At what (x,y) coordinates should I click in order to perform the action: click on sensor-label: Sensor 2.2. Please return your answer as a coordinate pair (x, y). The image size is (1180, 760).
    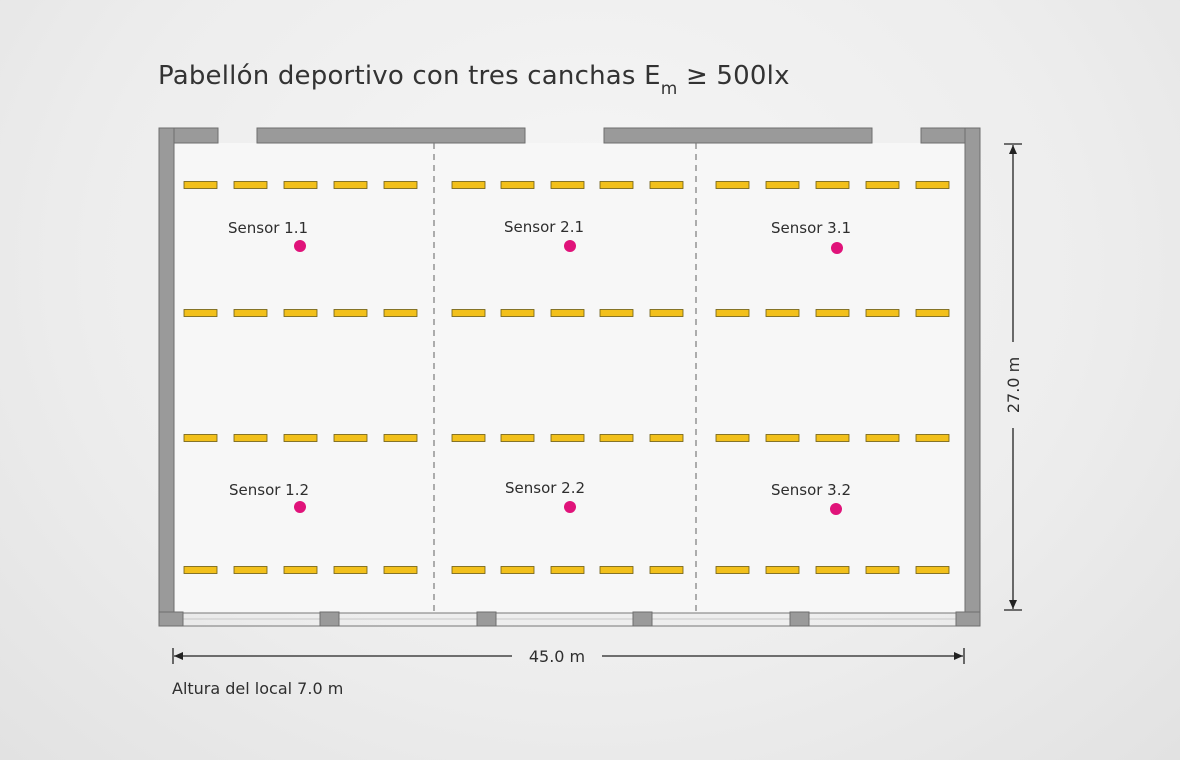
    Looking at the image, I should click on (545, 488).